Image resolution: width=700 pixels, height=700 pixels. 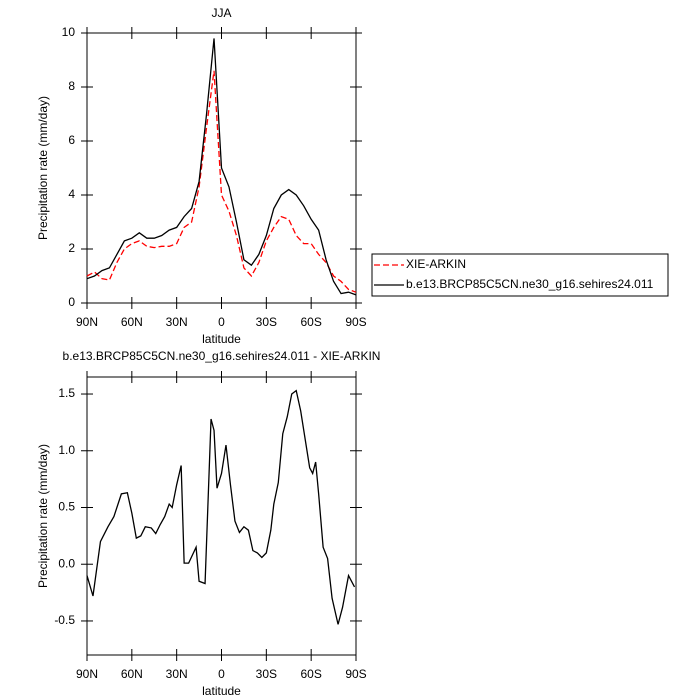 What do you see at coordinates (71, 86) in the screenshot?
I see `y-tick-label: 8` at bounding box center [71, 86].